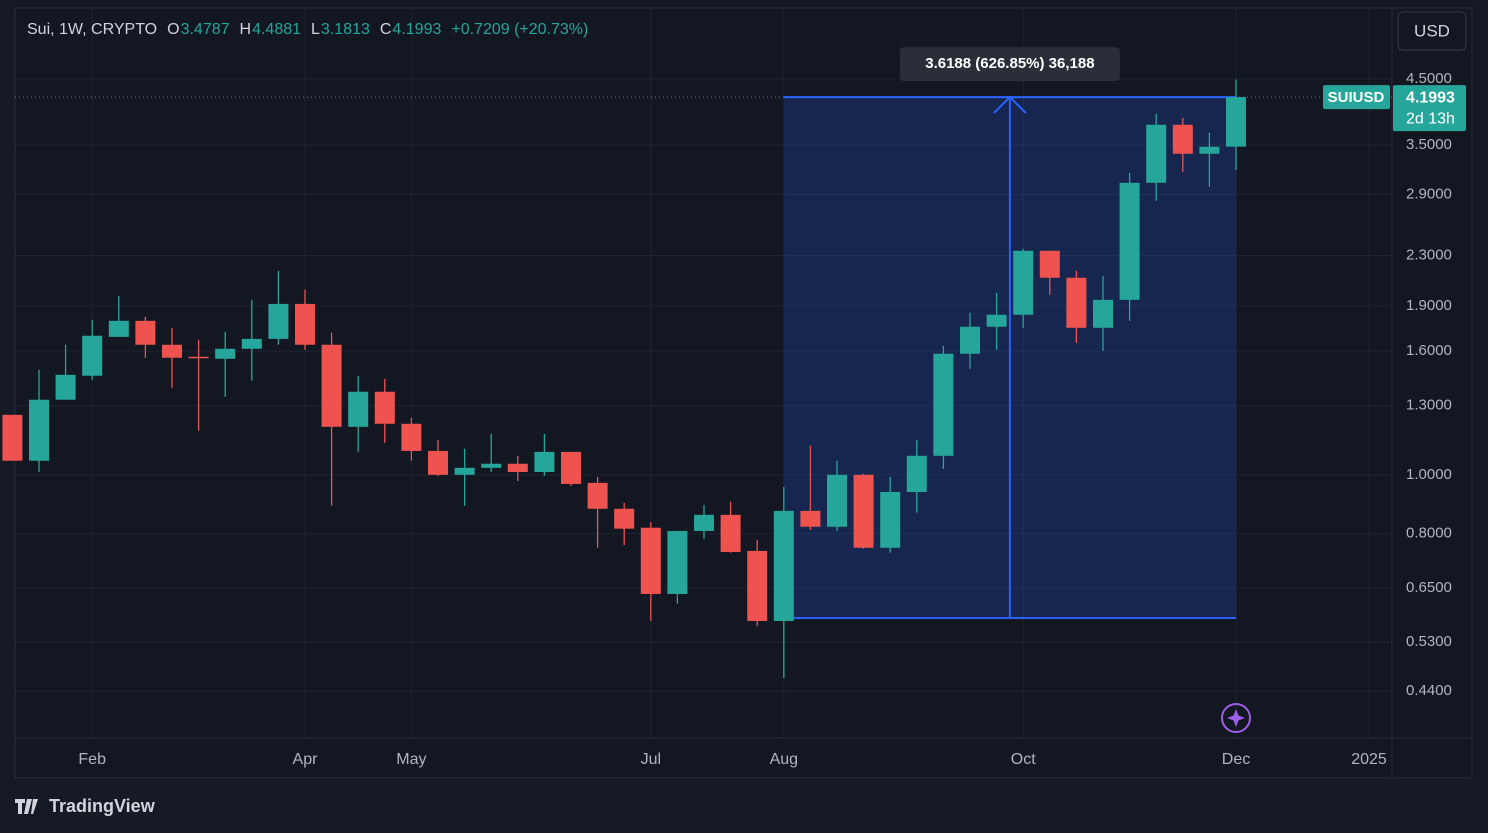  Describe the element at coordinates (1236, 759) in the screenshot. I see `x-tick-label: Dec` at that location.